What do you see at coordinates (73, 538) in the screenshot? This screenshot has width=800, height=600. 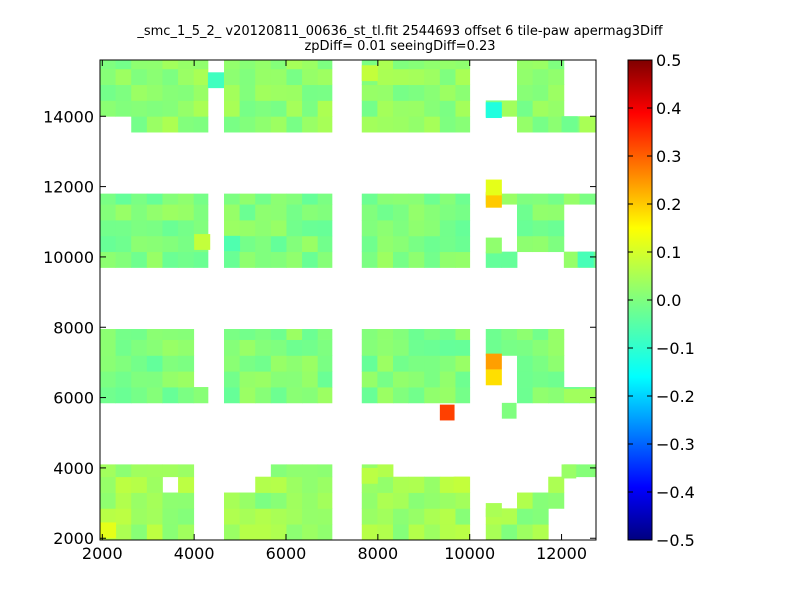 I see `y-tick-label: 2000` at bounding box center [73, 538].